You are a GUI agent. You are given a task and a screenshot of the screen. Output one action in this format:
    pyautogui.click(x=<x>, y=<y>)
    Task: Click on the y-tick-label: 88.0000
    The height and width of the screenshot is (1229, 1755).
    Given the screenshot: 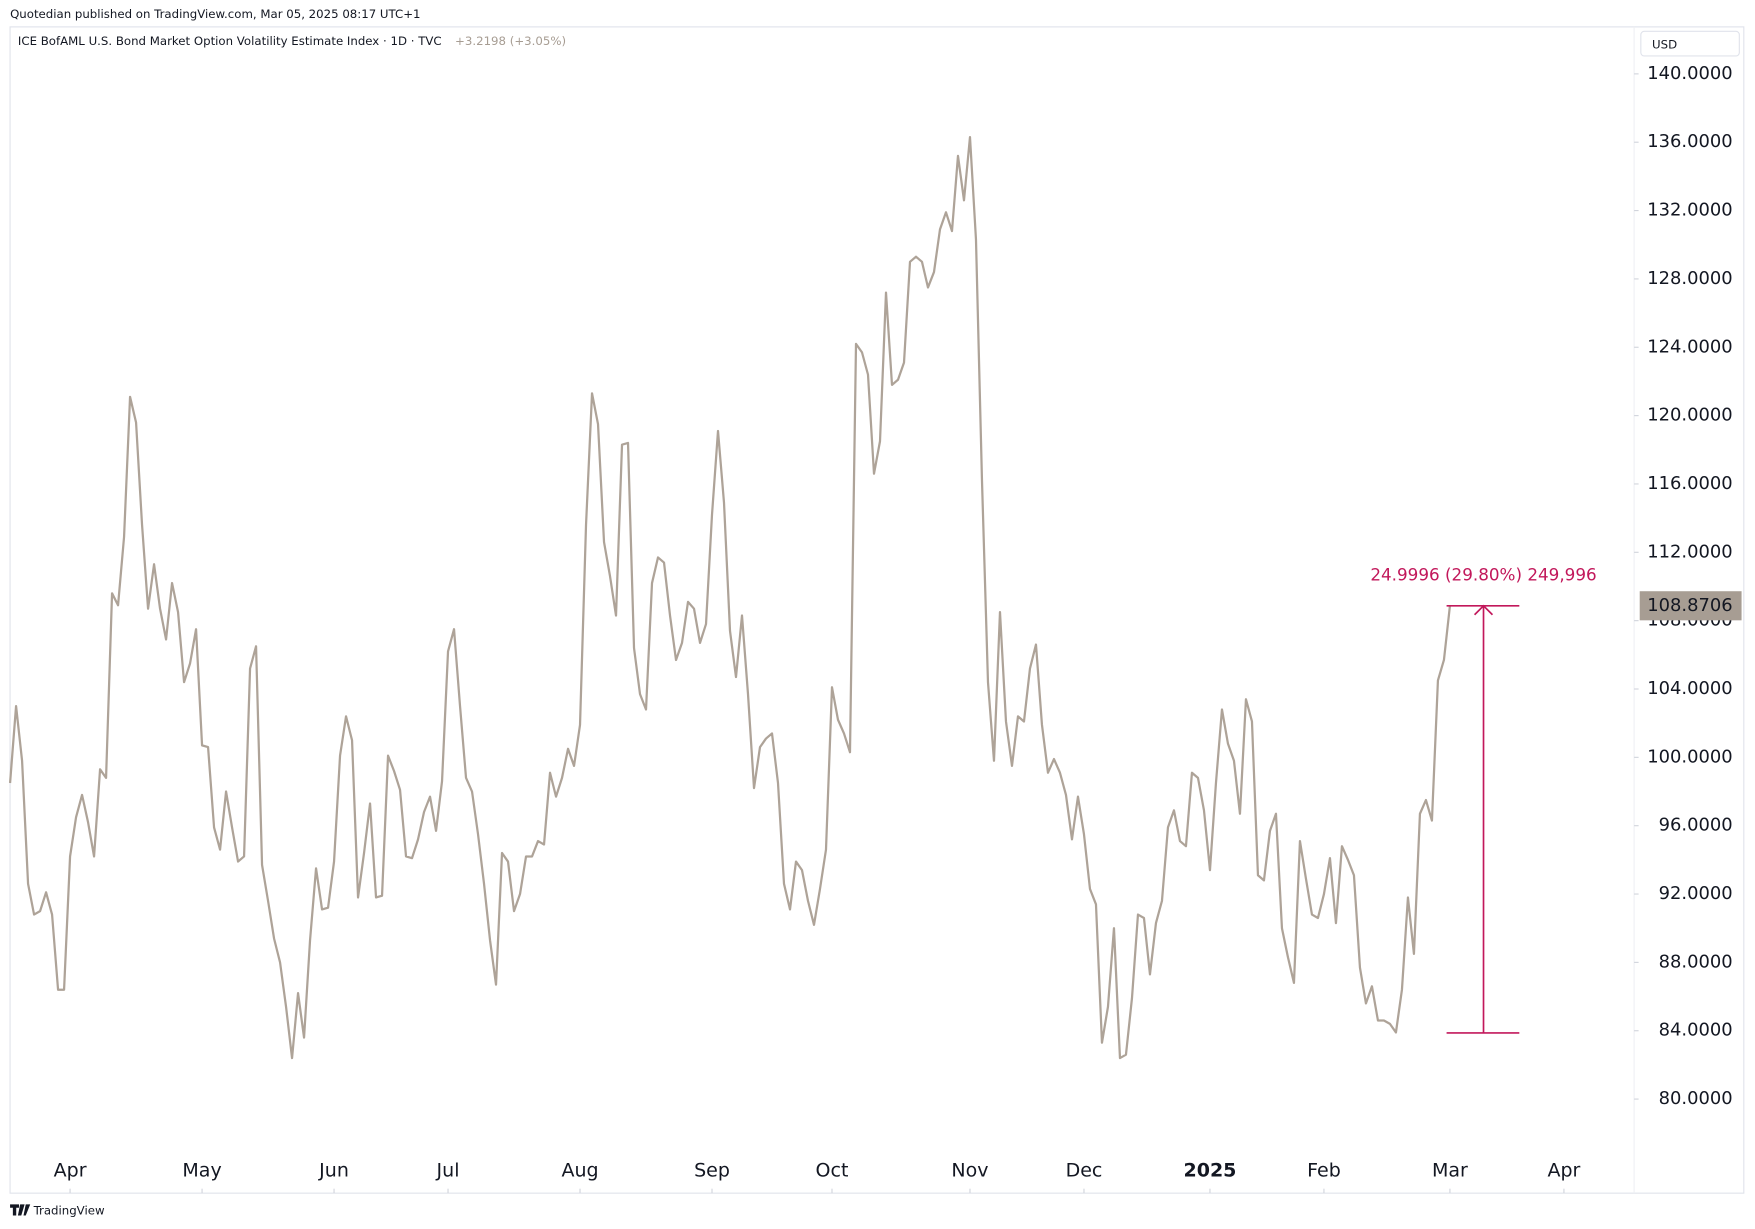 What is the action you would take?
    pyautogui.click(x=1696, y=961)
    